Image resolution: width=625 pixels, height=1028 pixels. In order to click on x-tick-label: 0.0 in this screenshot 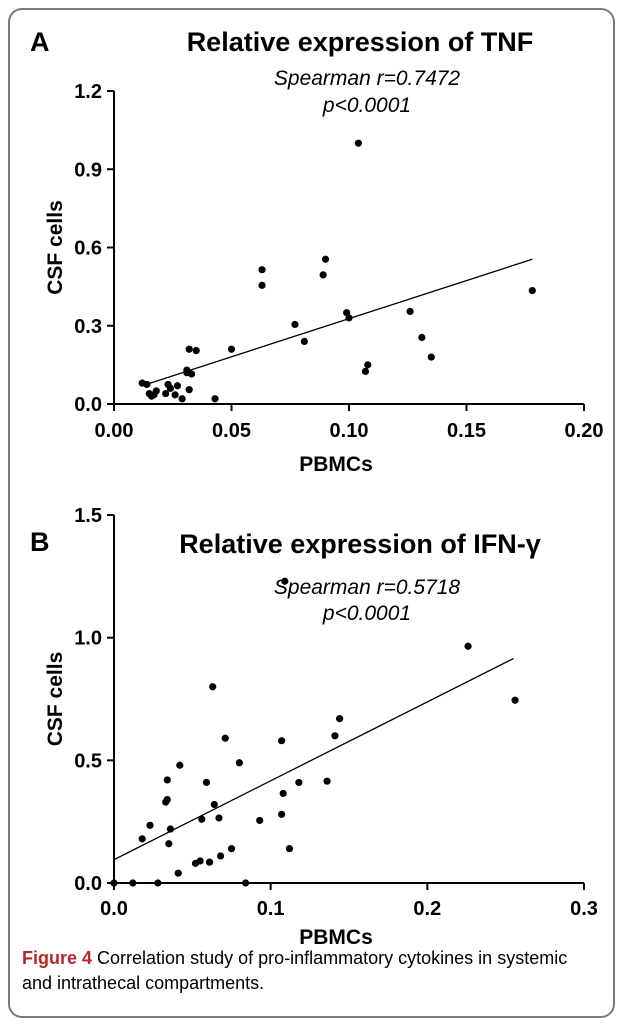, I will do `click(114, 909)`.